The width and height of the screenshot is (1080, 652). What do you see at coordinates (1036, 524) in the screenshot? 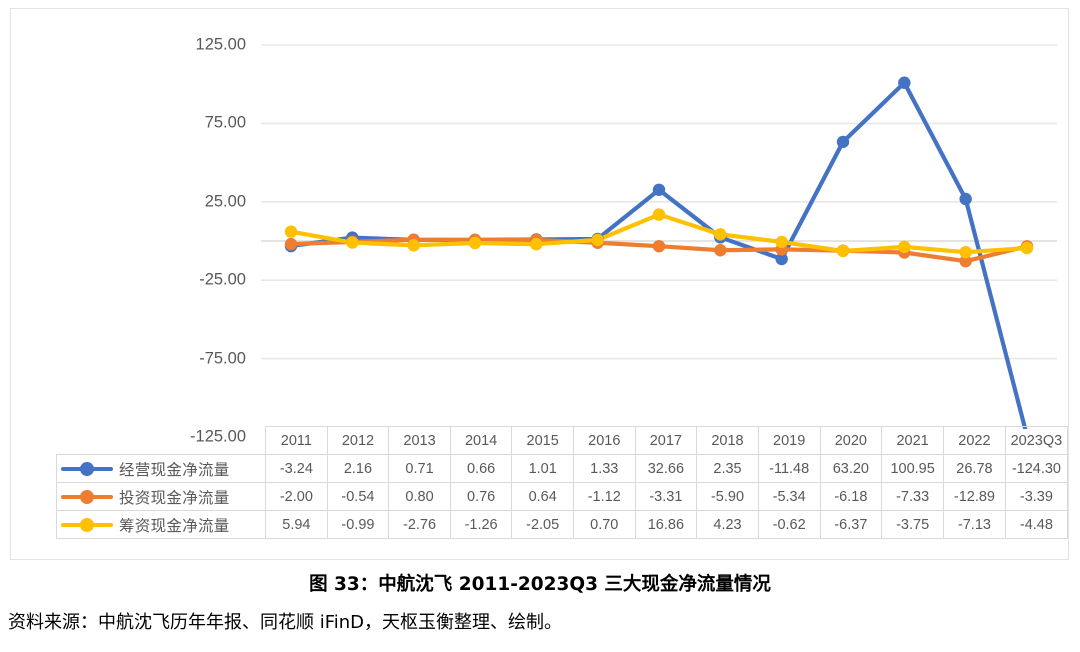
I see `table-value-cell: -4.48` at bounding box center [1036, 524].